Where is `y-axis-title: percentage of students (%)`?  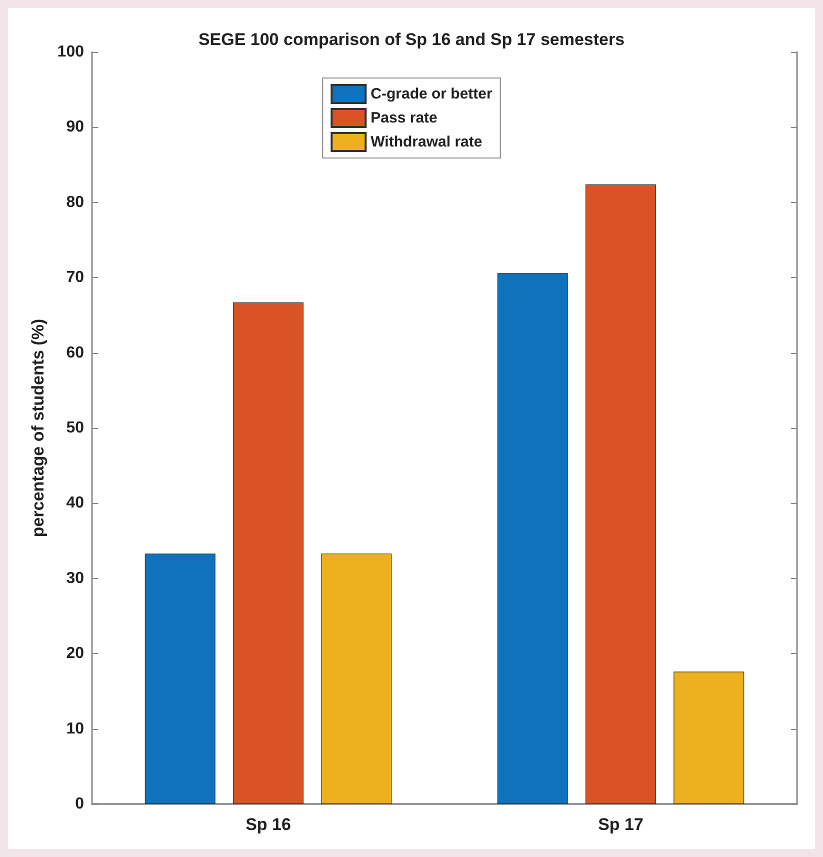
y-axis-title: percentage of students (%) is located at coordinates (38, 428).